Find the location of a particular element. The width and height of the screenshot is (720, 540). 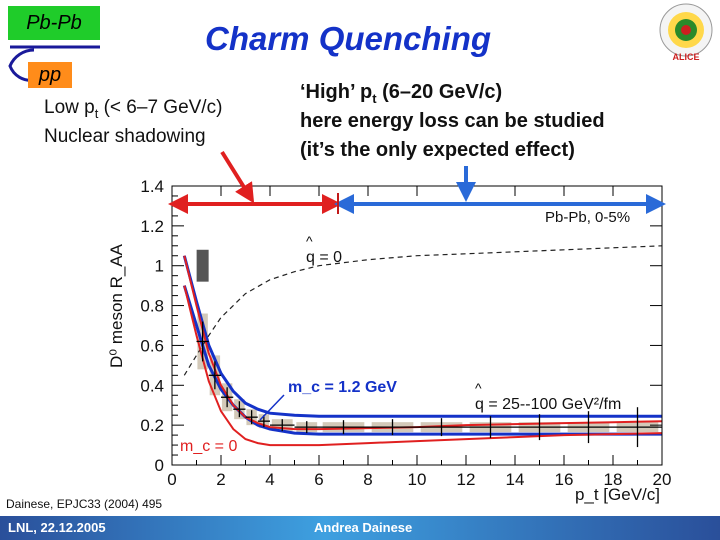

x-tick-label: 6 is located at coordinates (318, 479).